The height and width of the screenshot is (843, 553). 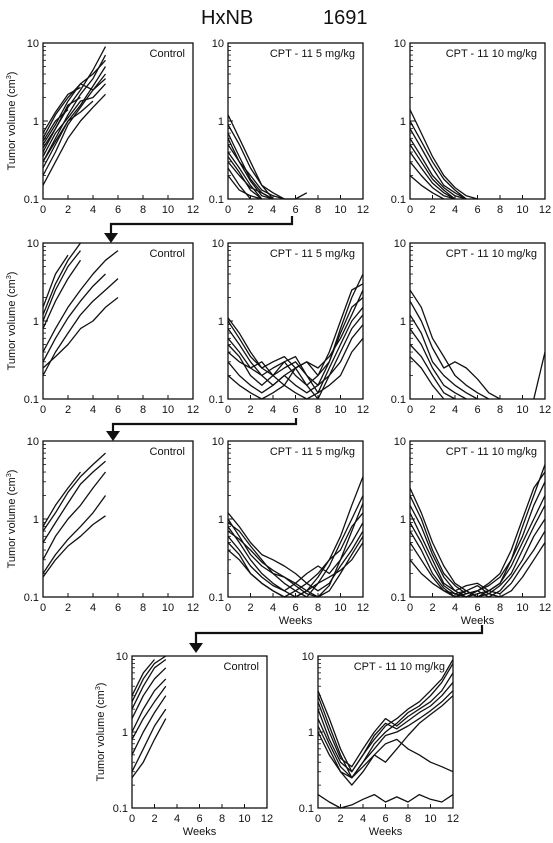 I want to click on chart-panel-5: 0 2 4 6 8 10 12 0.1 1 10 CPT - 11 5 mg/kg, so click(x=289, y=327).